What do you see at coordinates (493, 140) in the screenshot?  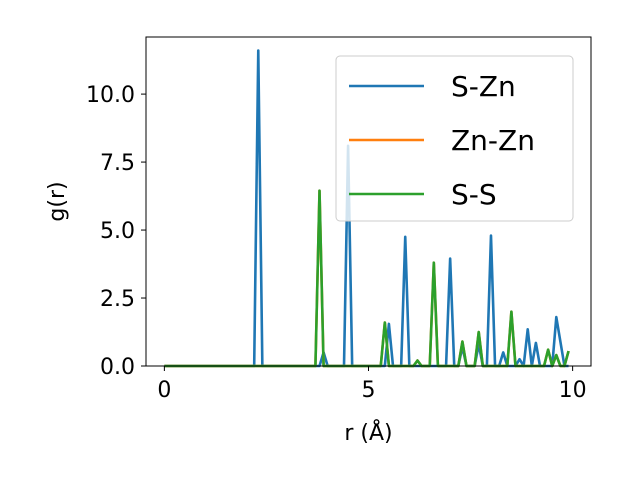 I see `legend-label-2: Zn-Zn` at bounding box center [493, 140].